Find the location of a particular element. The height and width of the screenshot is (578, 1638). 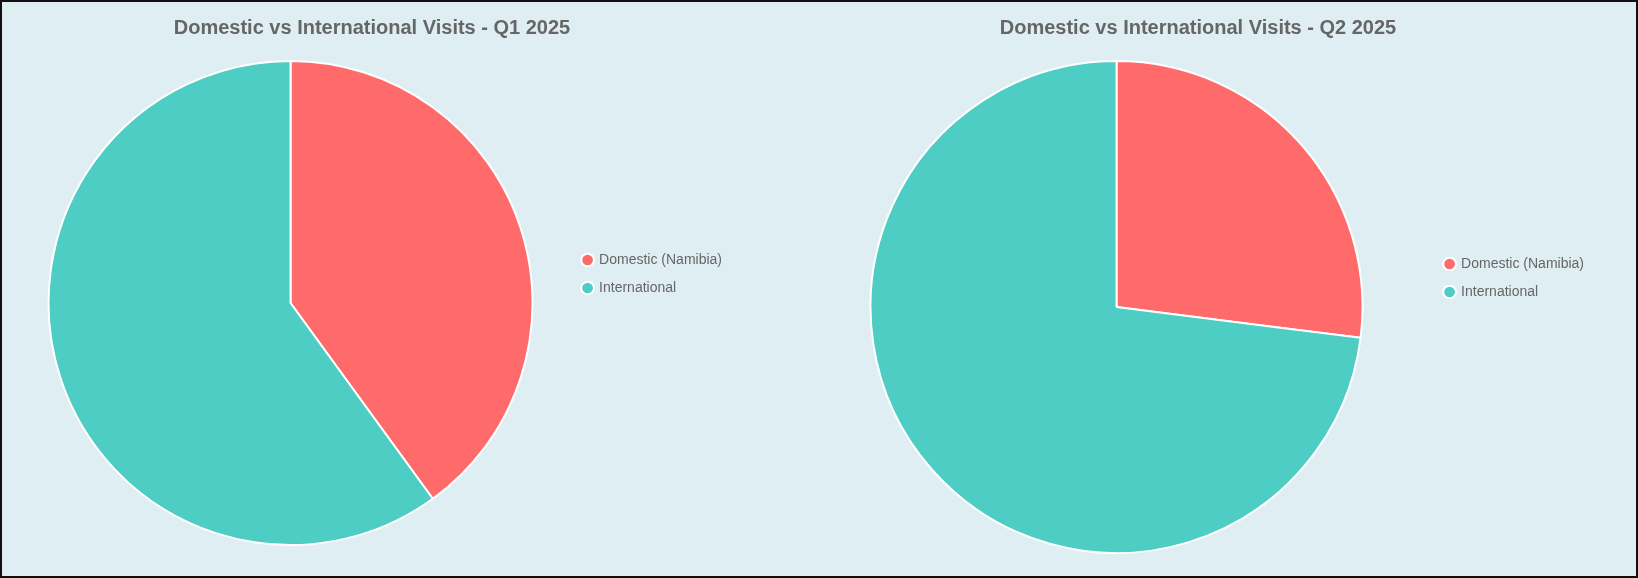

chart-title: Domestic vs International Visits - Q2 2025 is located at coordinates (1198, 26).